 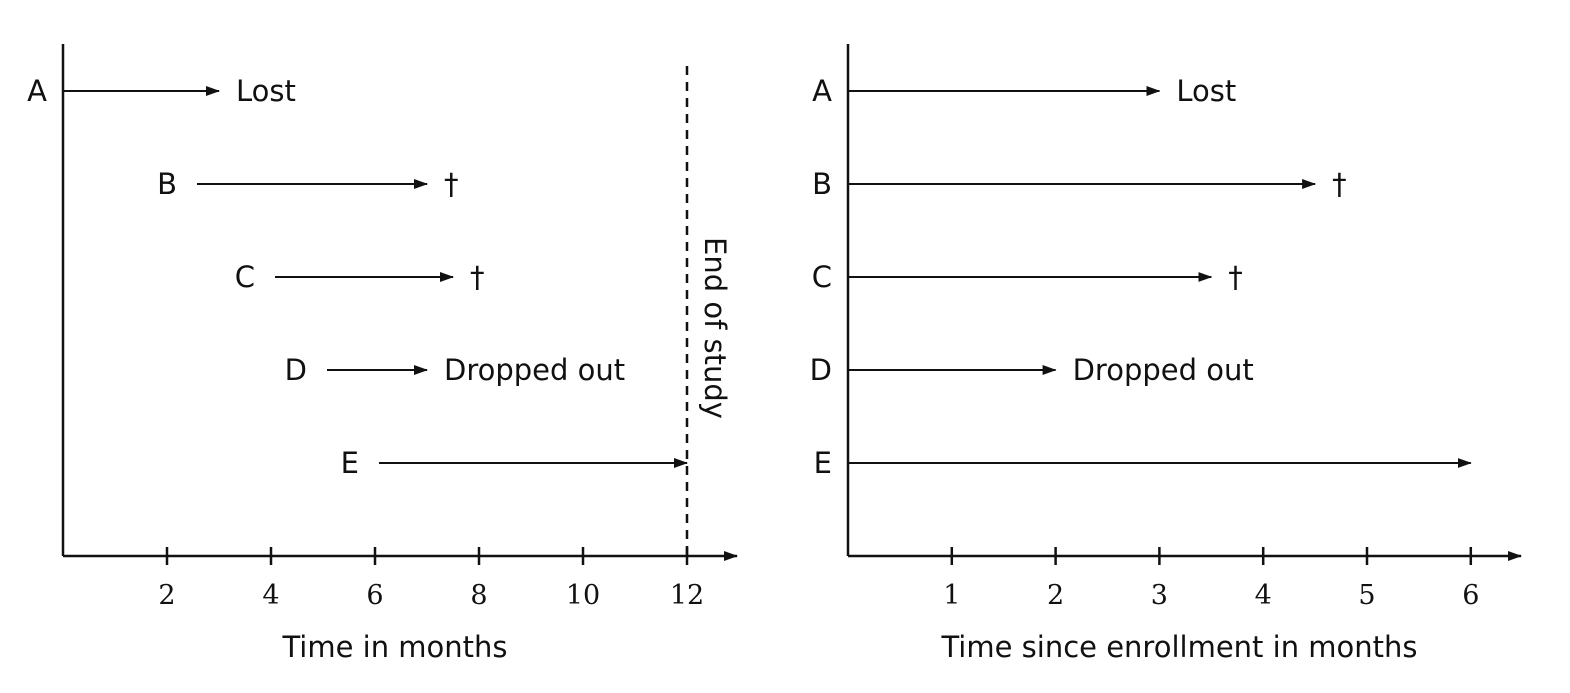 What do you see at coordinates (270, 595) in the screenshot?
I see `panel1-x-tick-label: 4` at bounding box center [270, 595].